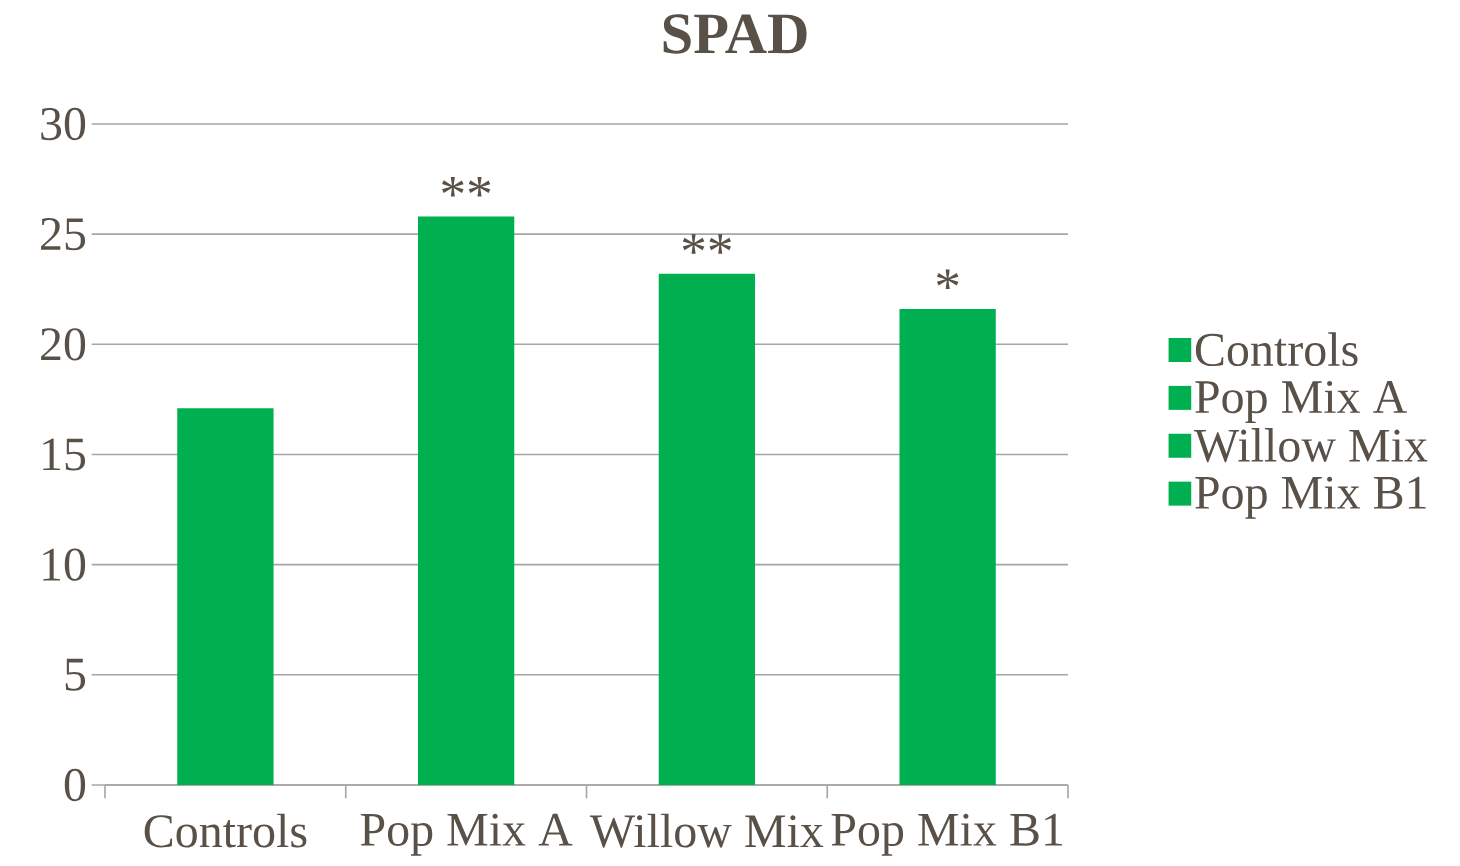  I want to click on y-tick-label: 20, so click(63, 344).